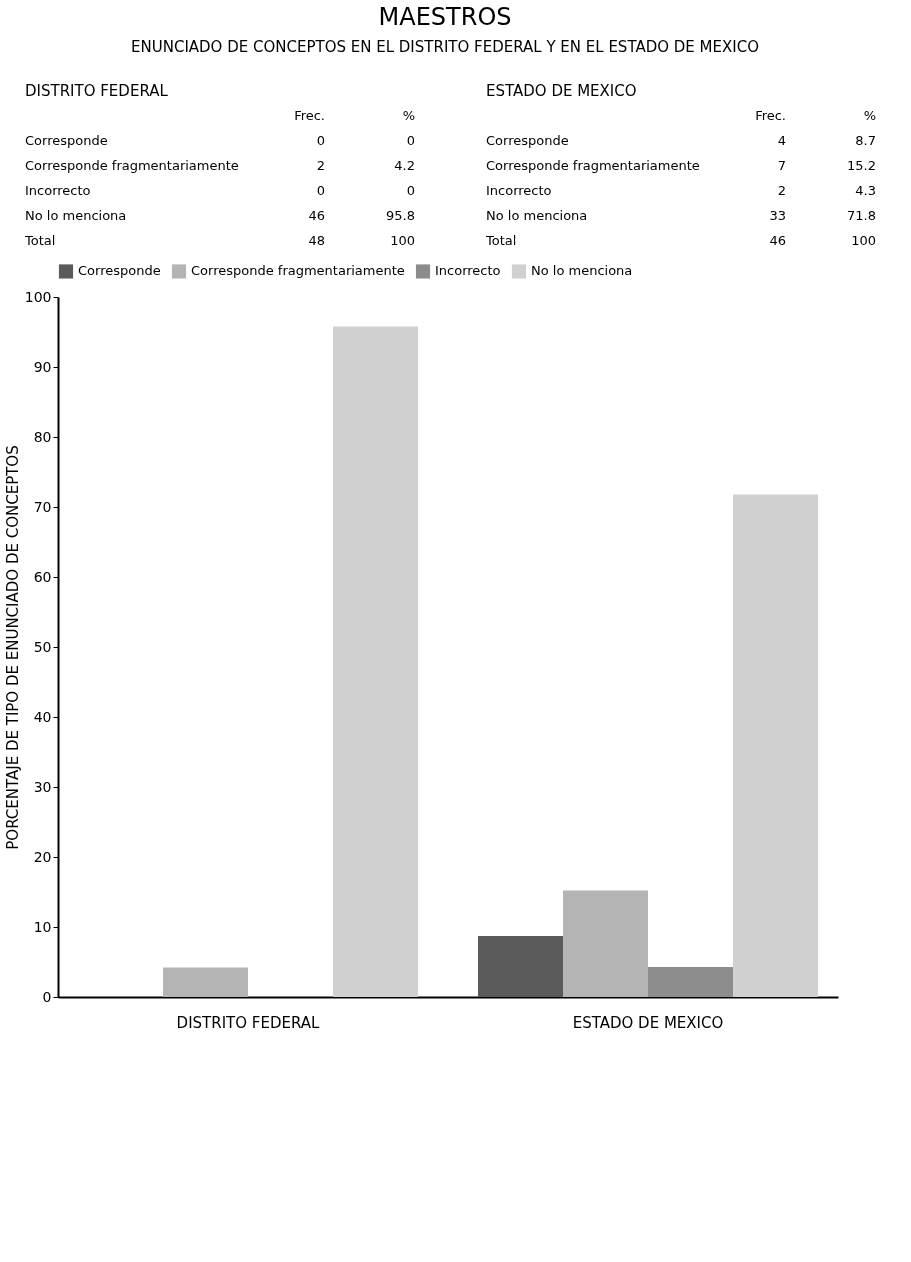  Describe the element at coordinates (316, 240) in the screenshot. I see `data-label: 48` at that location.